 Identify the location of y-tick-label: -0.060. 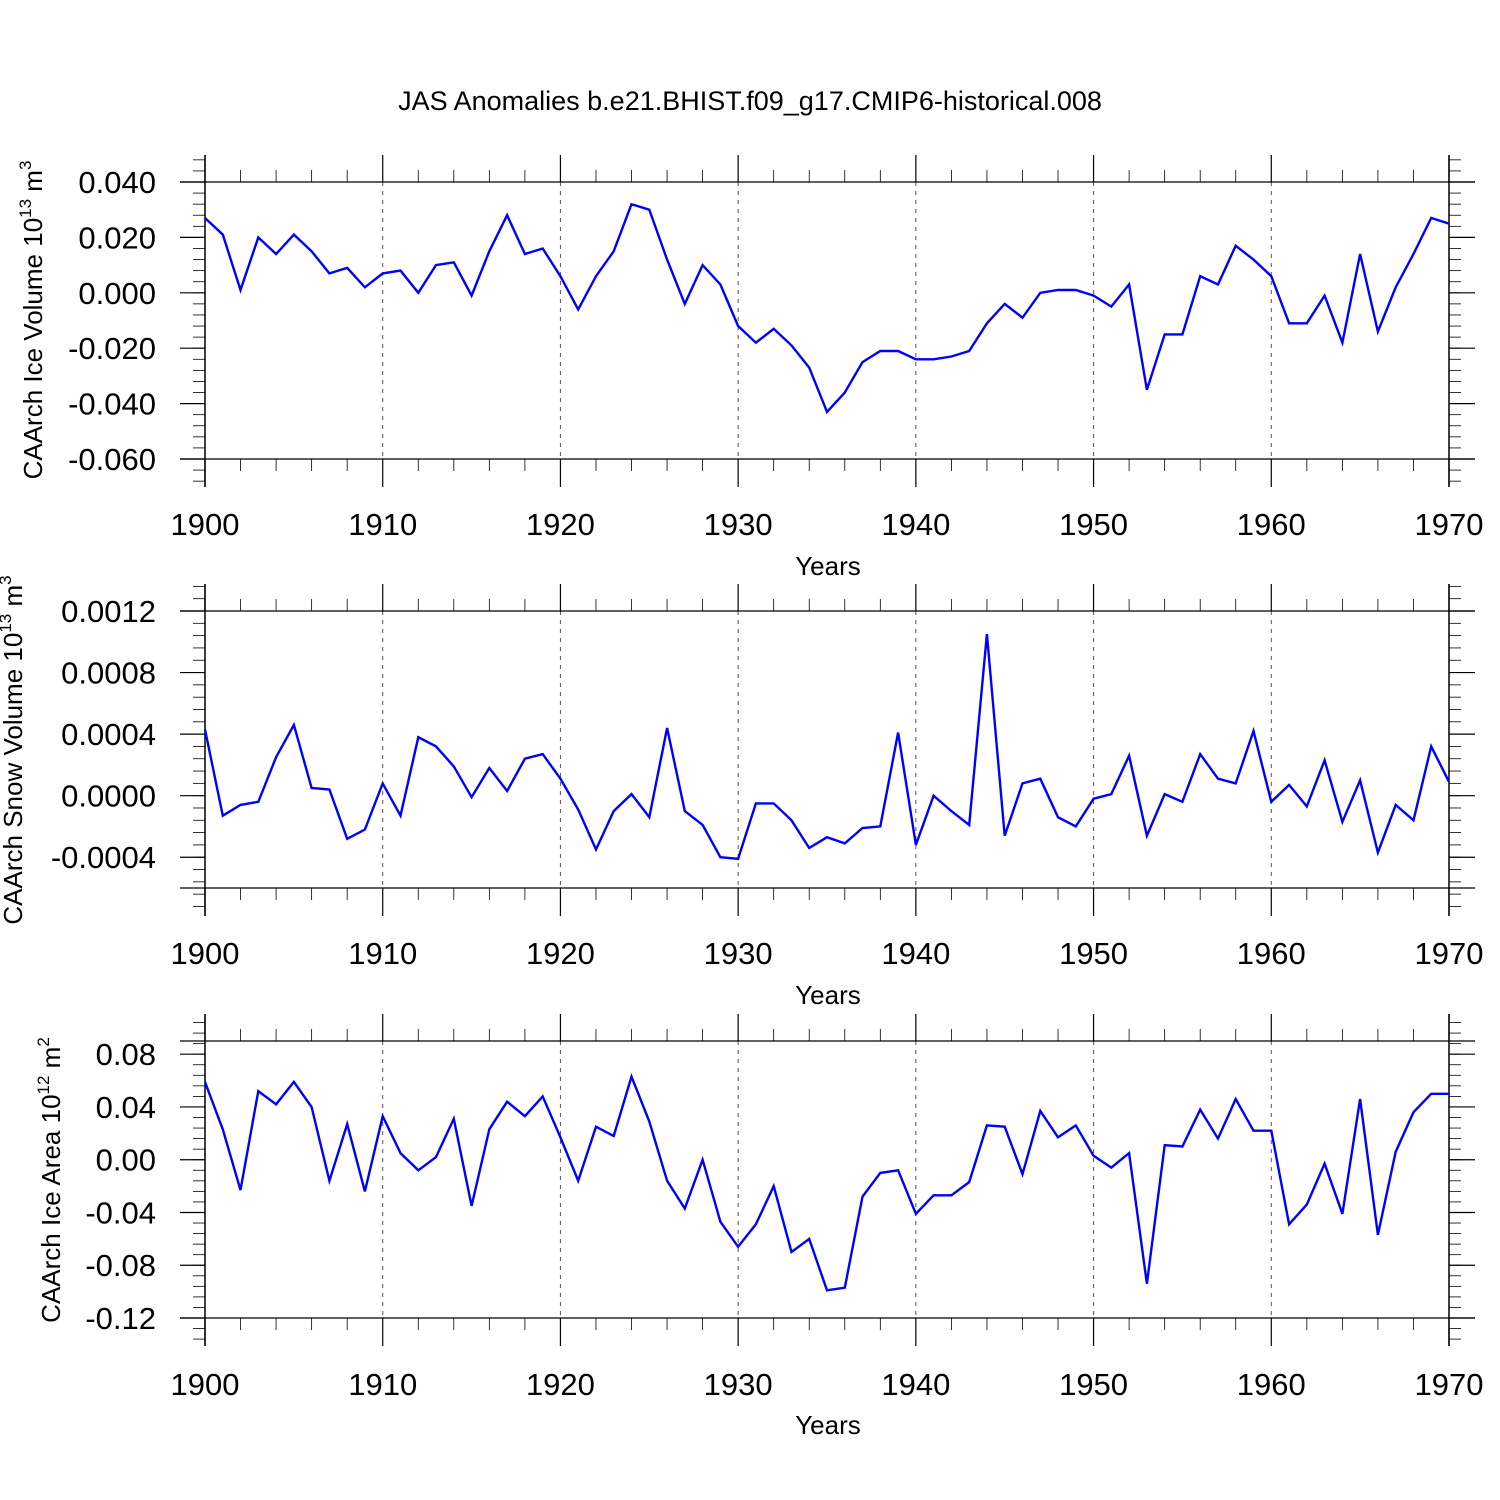
(112, 459).